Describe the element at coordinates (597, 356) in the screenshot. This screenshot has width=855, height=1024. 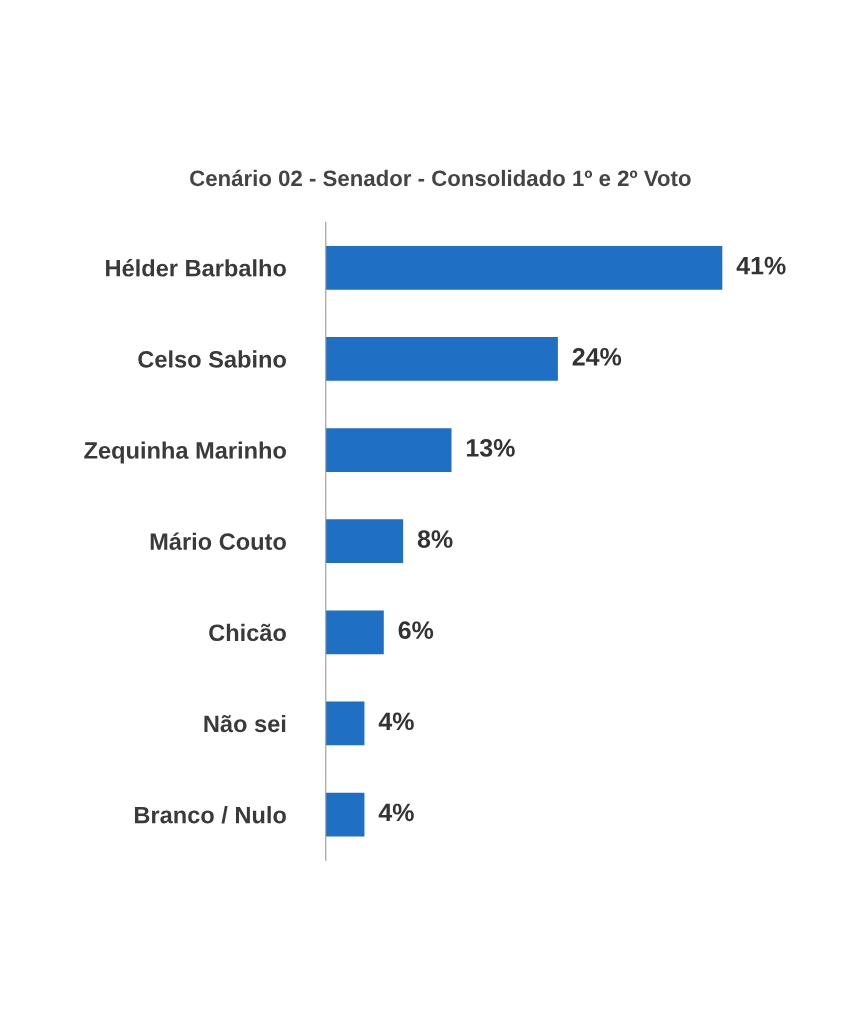
I see `data-label: 24%` at that location.